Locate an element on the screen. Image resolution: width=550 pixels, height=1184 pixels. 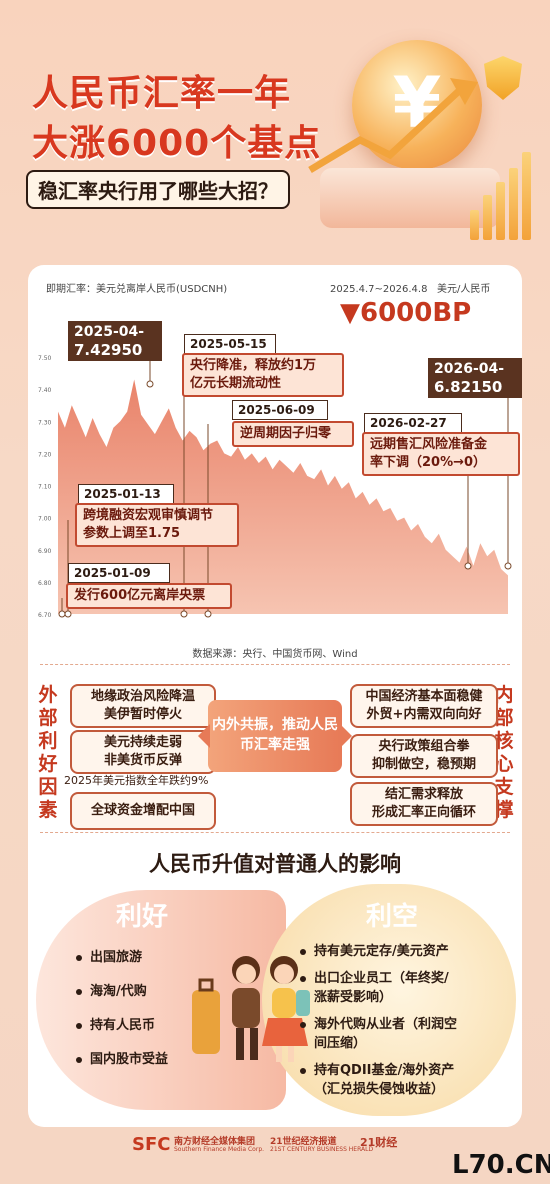
internal-factor-2: 央行政策组合拳 抑制做空，稳预期 is located at coordinates (424, 756).